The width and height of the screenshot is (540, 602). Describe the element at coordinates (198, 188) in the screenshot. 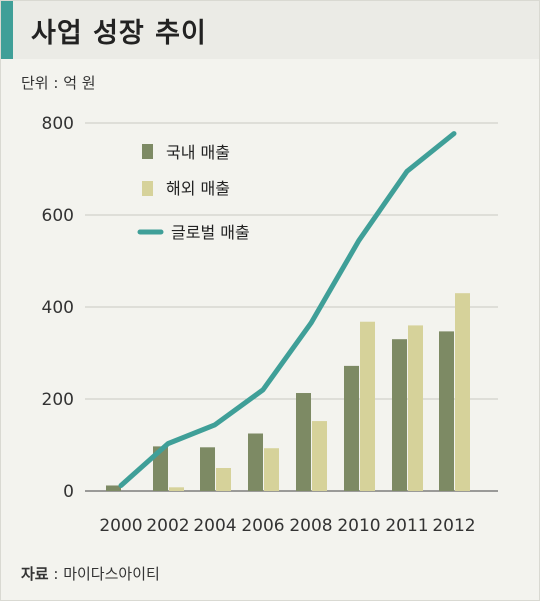

I see `legend-overseas-label: 해외 매출` at that location.